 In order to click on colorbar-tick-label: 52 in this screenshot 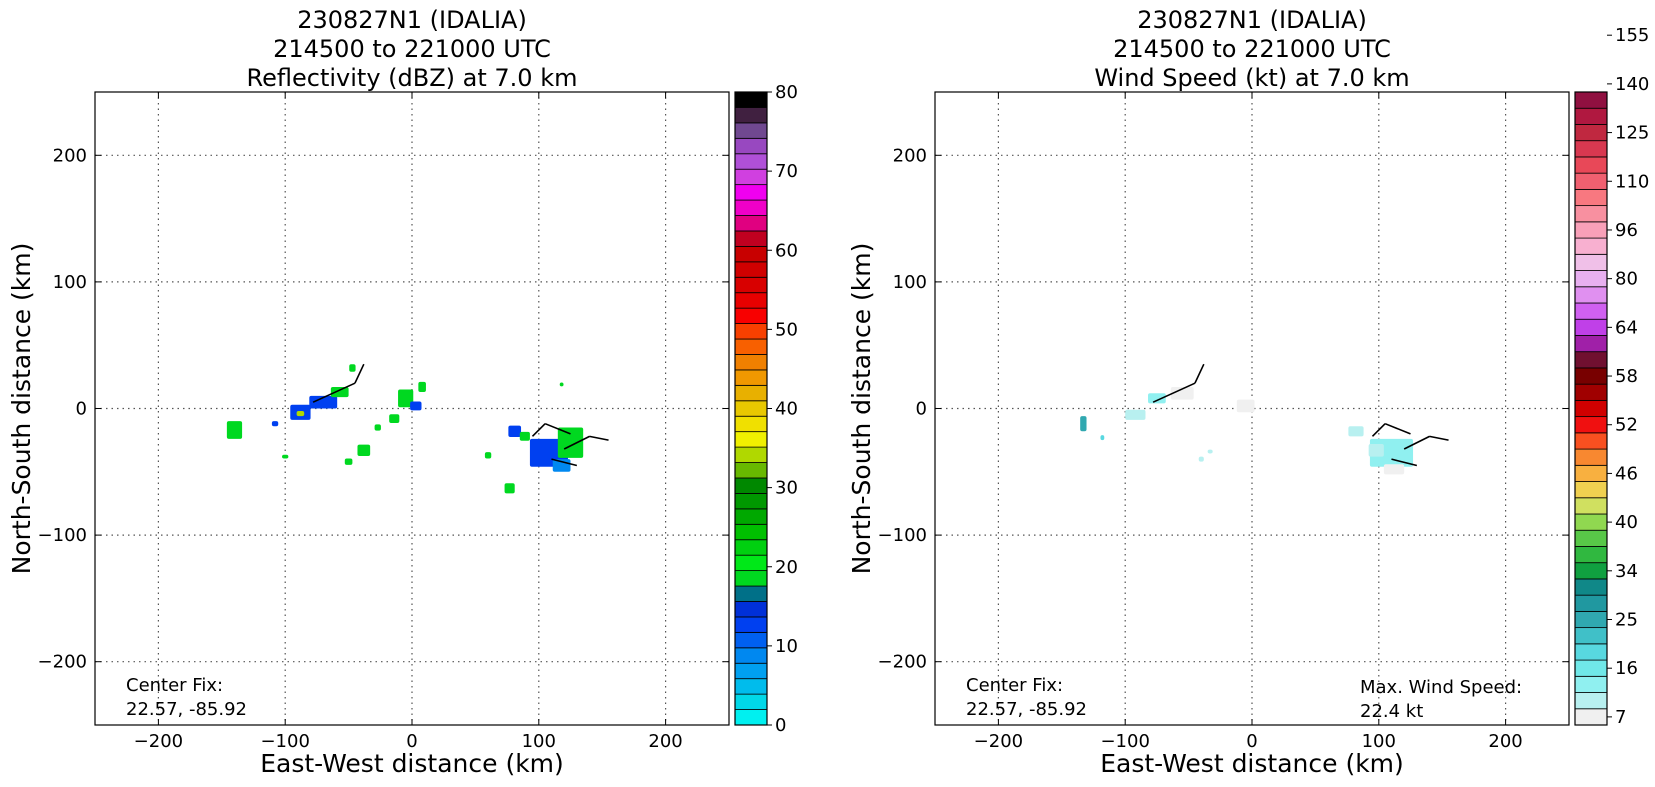, I will do `click(1626, 425)`.